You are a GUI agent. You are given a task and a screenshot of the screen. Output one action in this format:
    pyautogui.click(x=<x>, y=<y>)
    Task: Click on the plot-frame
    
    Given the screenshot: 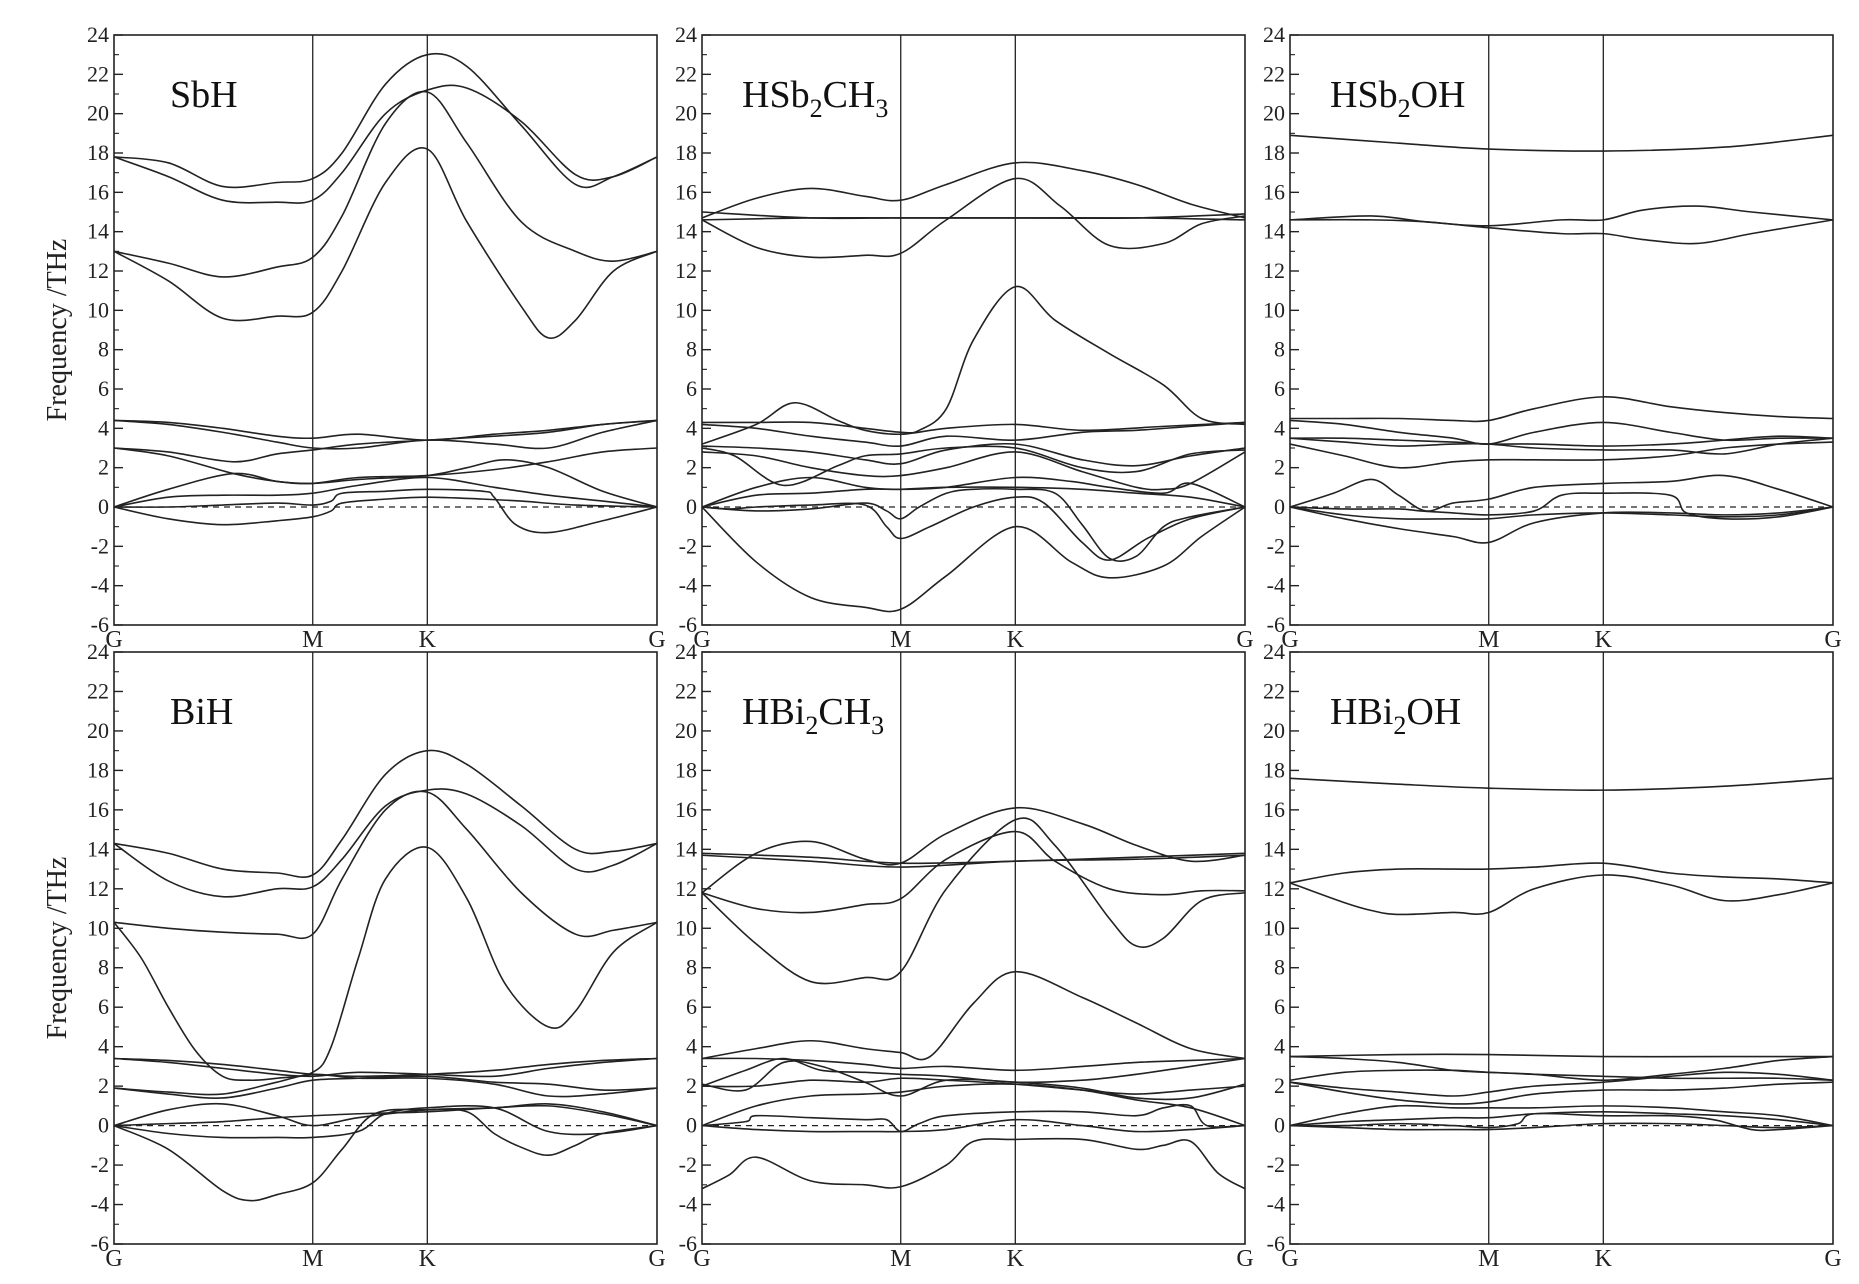 What is the action you would take?
    pyautogui.click(x=973, y=948)
    